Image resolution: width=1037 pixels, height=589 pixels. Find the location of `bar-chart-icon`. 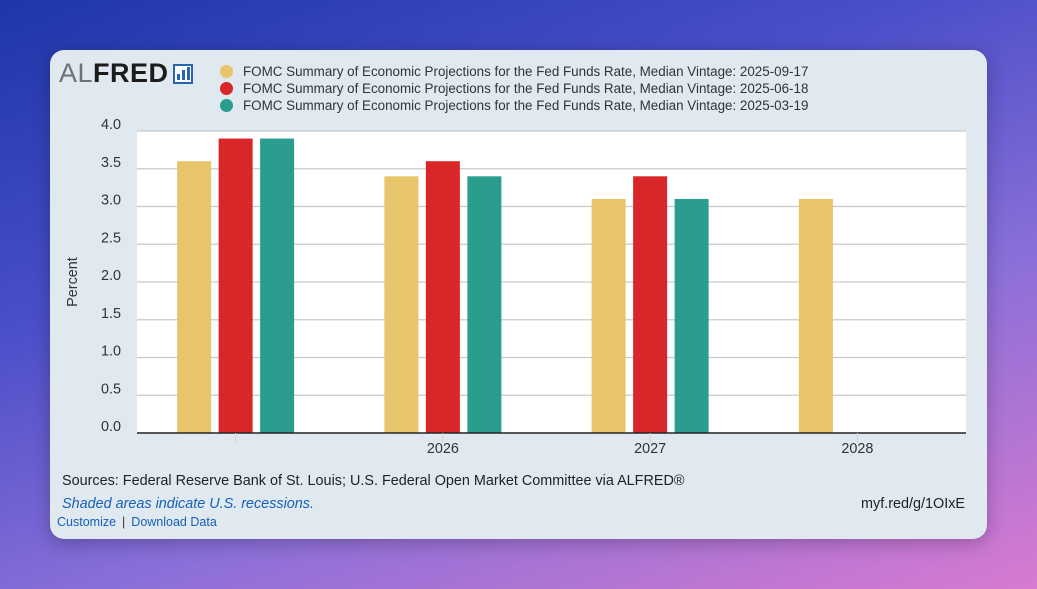

bar-chart-icon is located at coordinates (182, 74).